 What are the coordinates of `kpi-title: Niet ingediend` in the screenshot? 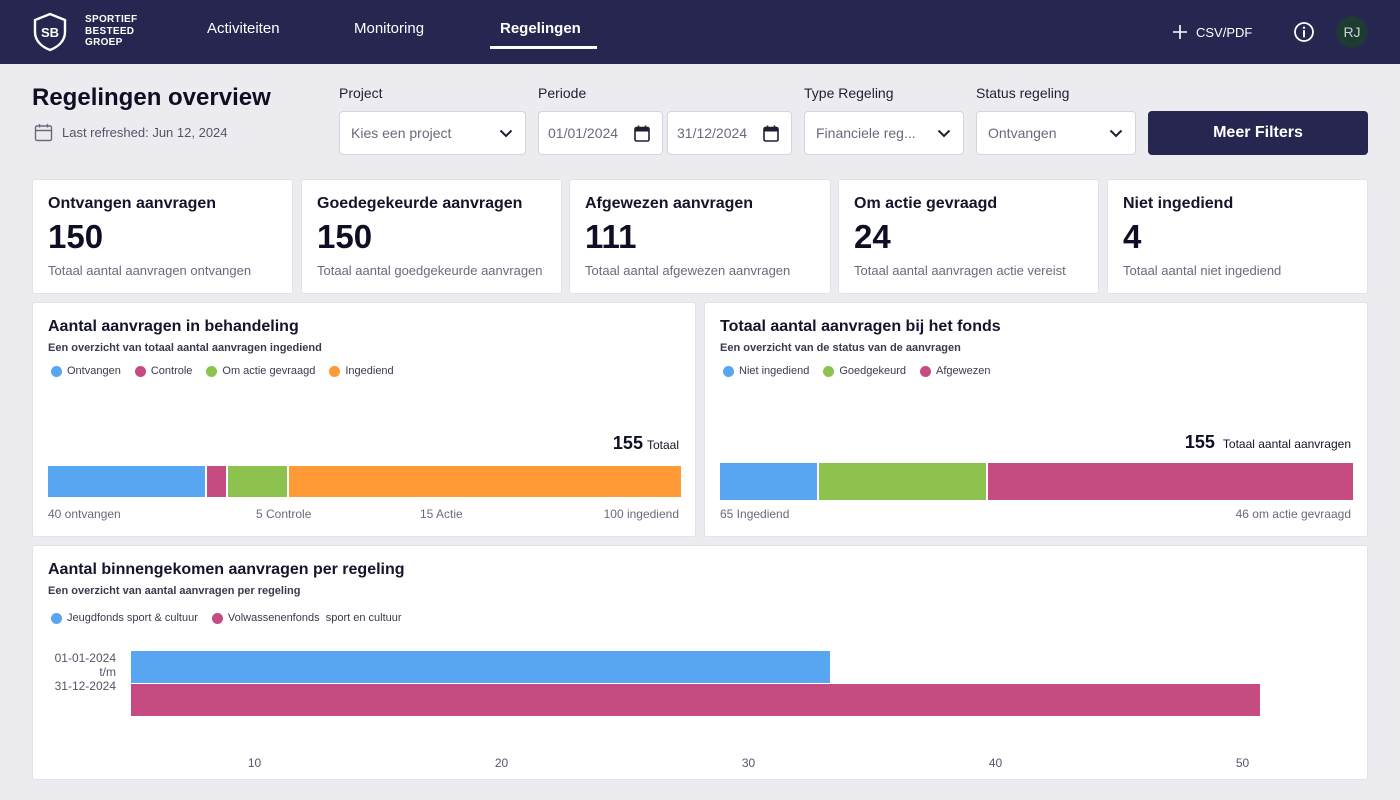 It's located at (1178, 203).